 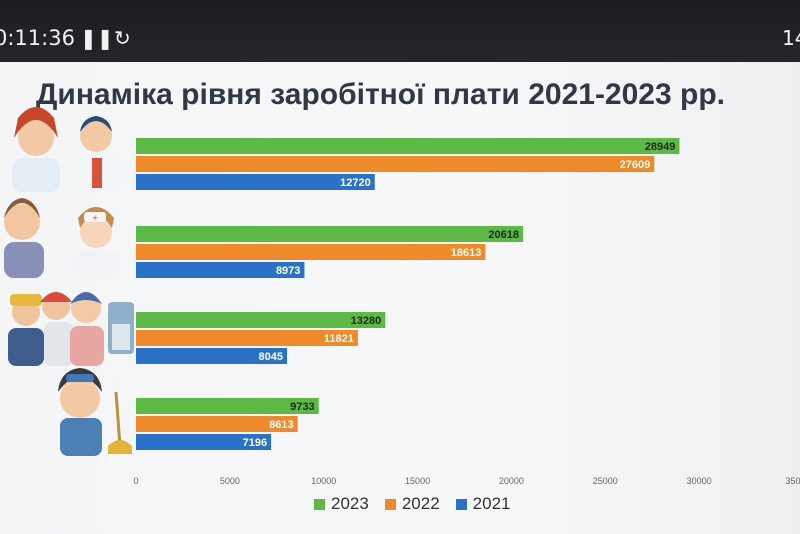 What do you see at coordinates (355, 183) in the screenshot?
I see `data-label-2021-0: 12720` at bounding box center [355, 183].